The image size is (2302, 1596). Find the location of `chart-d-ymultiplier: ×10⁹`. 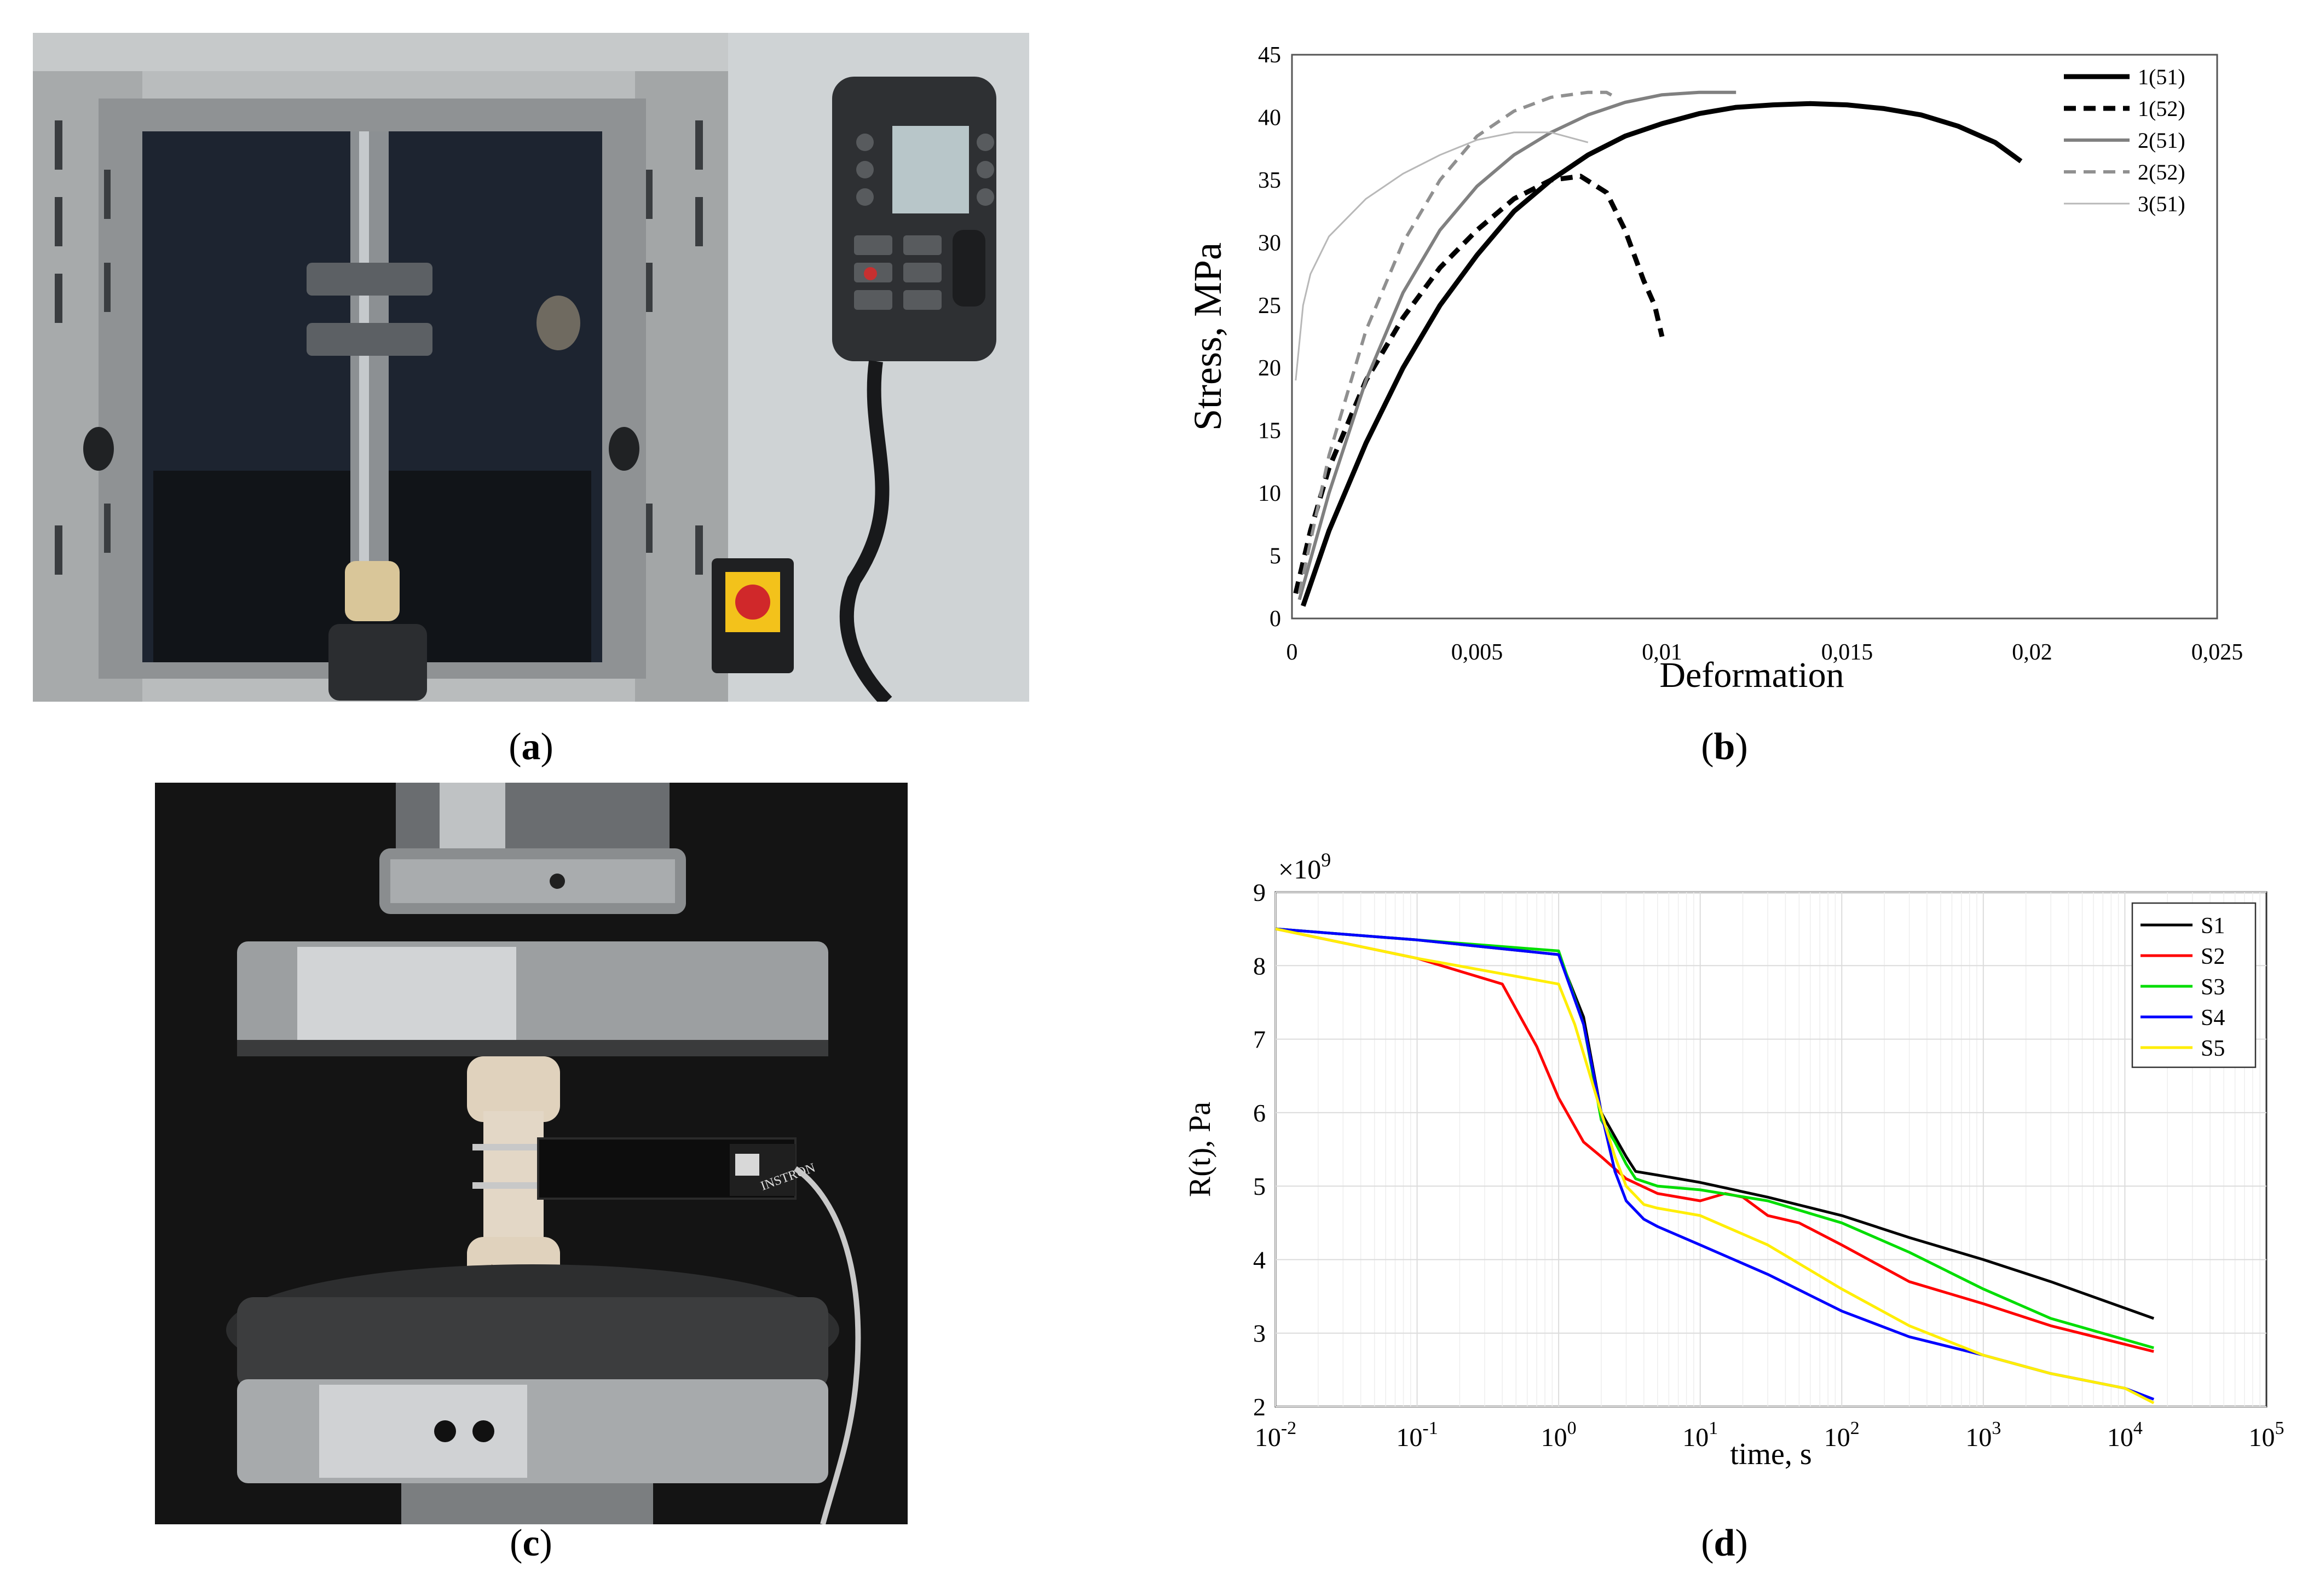

chart-d-ymultiplier: ×10⁹ is located at coordinates (1304, 866).